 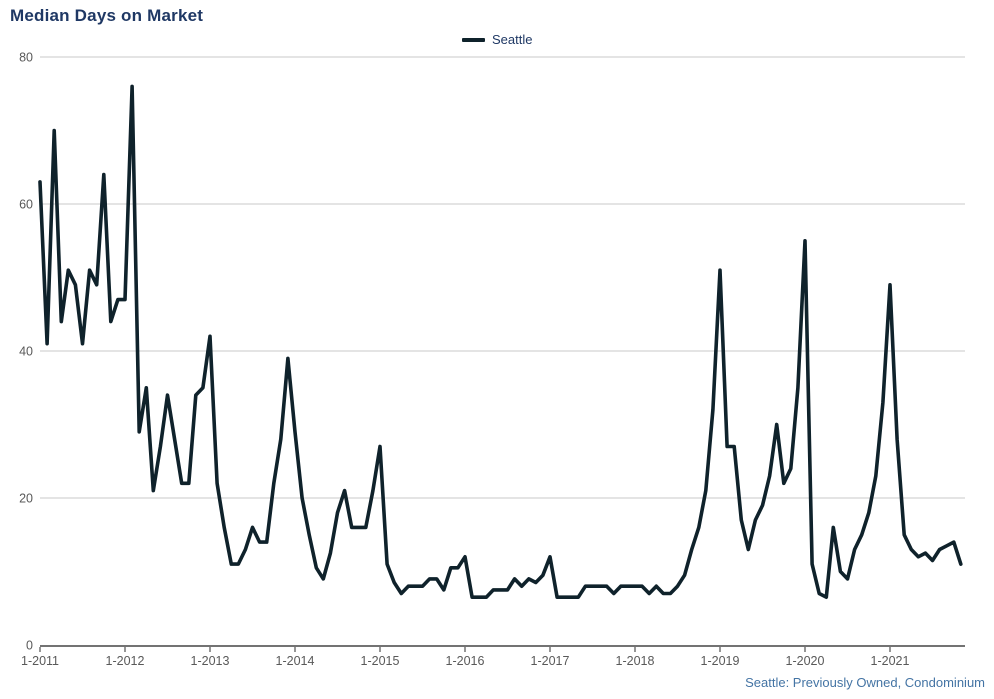 I want to click on x-axis-label: 1-2012, so click(x=125, y=661).